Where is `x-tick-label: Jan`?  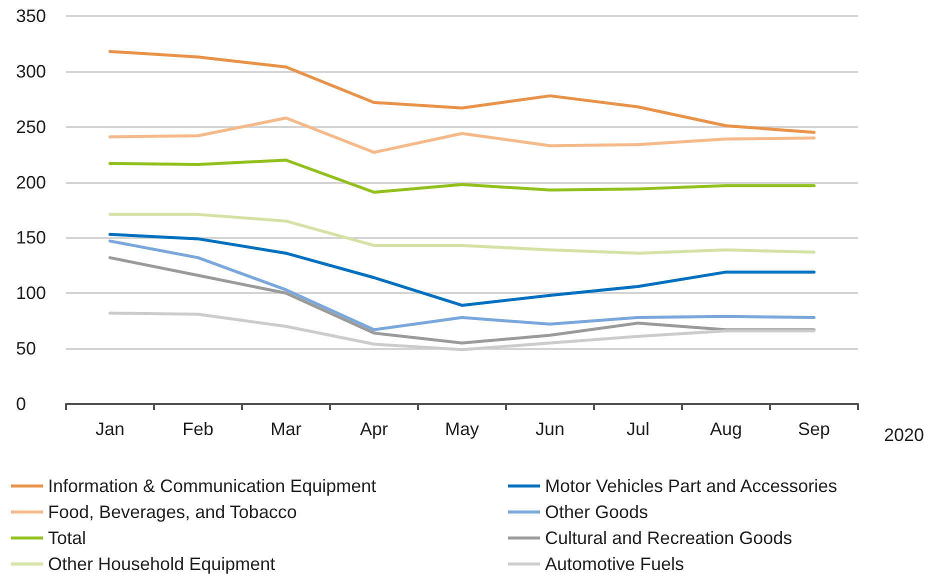 x-tick-label: Jan is located at coordinates (110, 429).